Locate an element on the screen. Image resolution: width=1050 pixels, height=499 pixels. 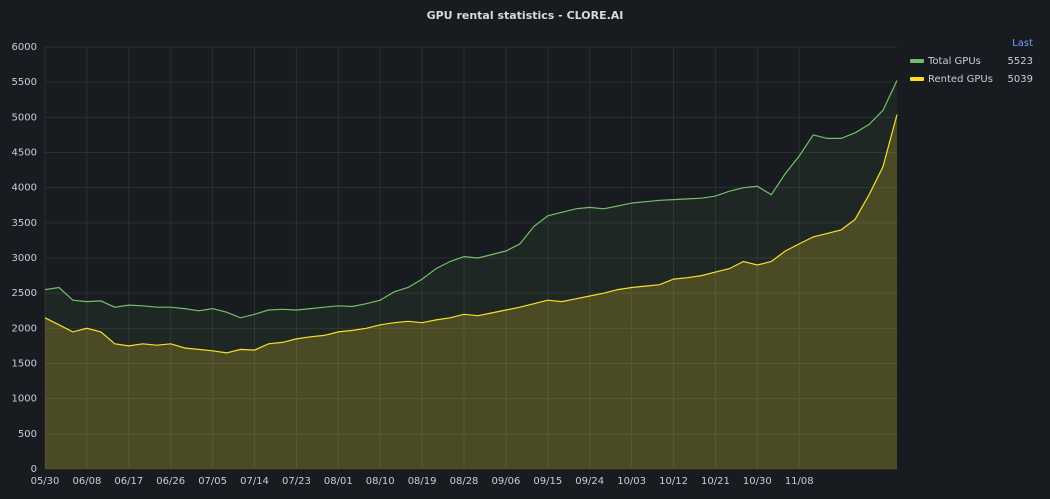
y-tick-label: 1500 is located at coordinates (24, 364).